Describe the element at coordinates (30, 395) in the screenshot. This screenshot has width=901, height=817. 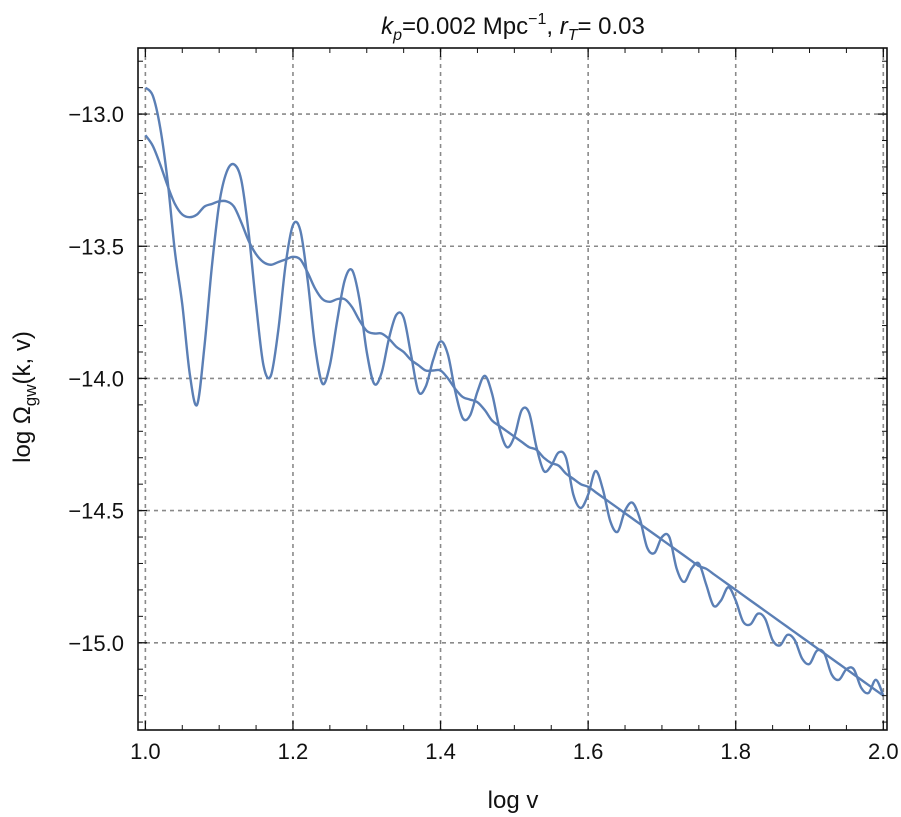
I see `y-axis-label-subscript: gw` at that location.